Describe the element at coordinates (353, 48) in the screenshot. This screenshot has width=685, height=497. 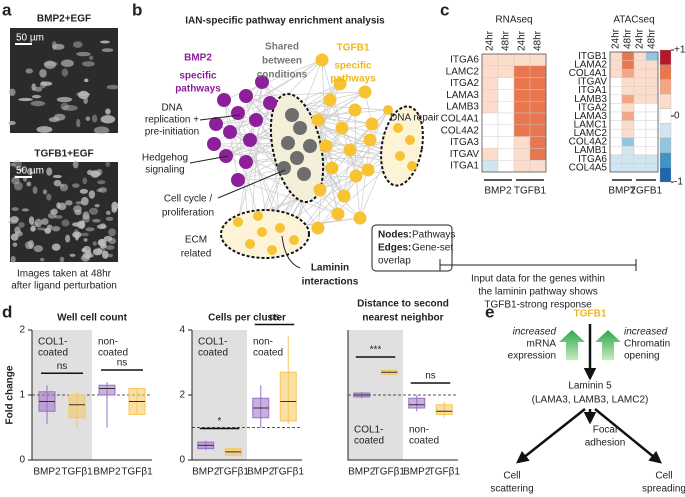
I see `group-title: TGFB1` at that location.